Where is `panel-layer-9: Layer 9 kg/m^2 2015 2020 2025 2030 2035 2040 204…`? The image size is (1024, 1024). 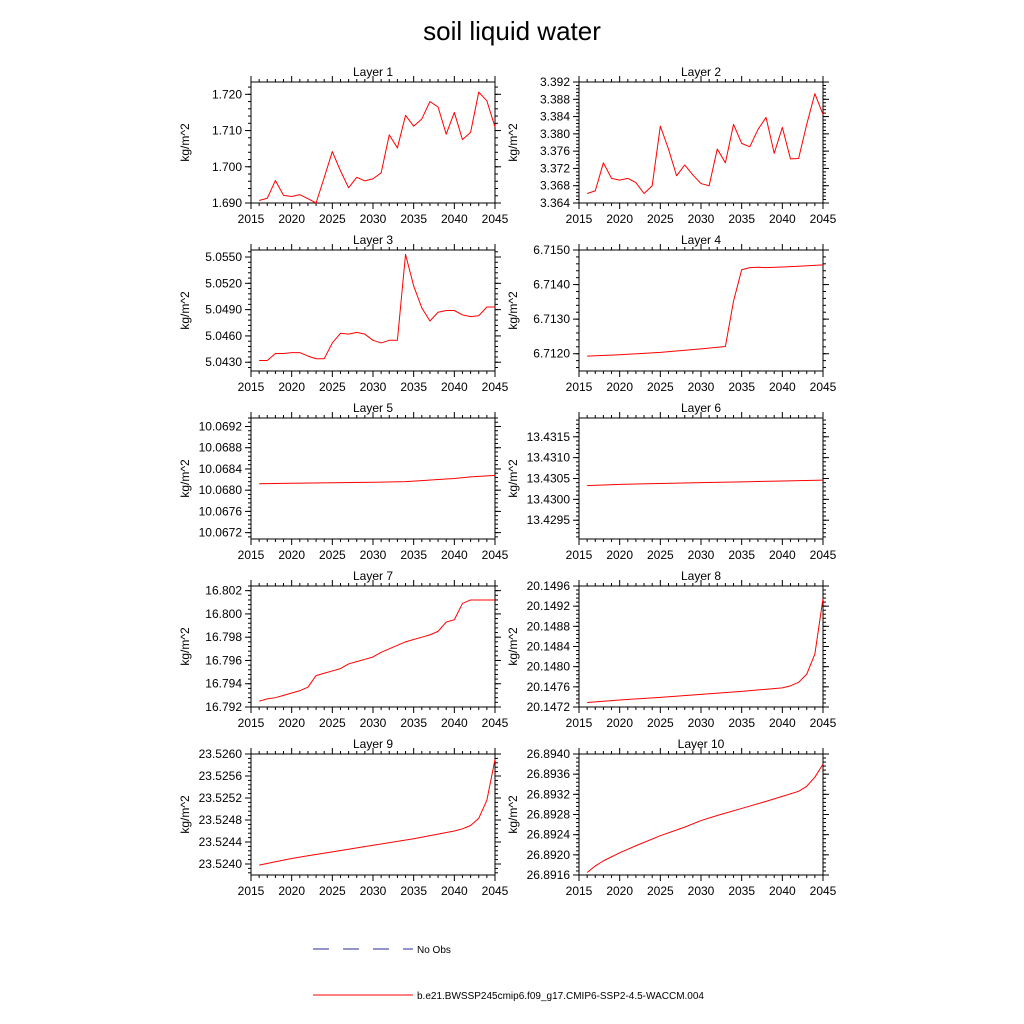 panel-layer-9: Layer 9 kg/m^2 2015 2020 2025 2030 2035 2040 204… is located at coordinates (343, 817).